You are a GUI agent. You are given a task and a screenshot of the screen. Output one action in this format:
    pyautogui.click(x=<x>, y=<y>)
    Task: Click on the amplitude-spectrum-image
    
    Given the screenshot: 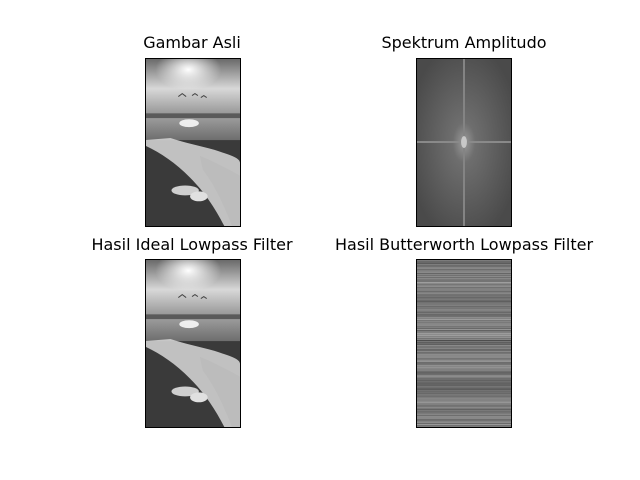 What is the action you would take?
    pyautogui.click(x=464, y=142)
    